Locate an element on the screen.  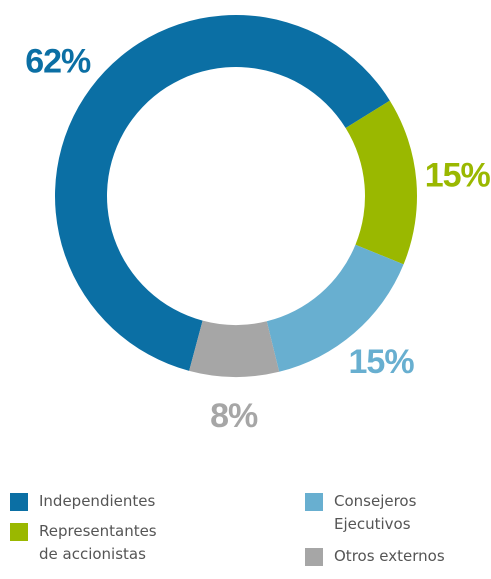
legend-item: Representantes de accionistas is located at coordinates (85, 543).